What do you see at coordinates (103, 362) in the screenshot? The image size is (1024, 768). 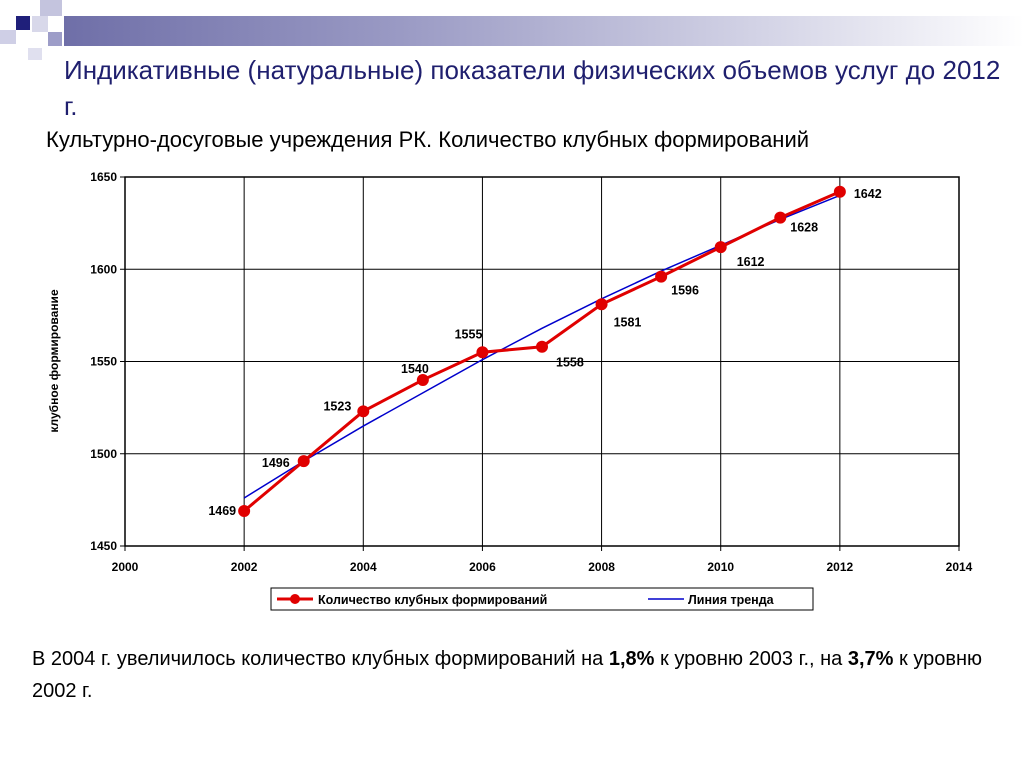 I see `y-tick-label: 1550` at bounding box center [103, 362].